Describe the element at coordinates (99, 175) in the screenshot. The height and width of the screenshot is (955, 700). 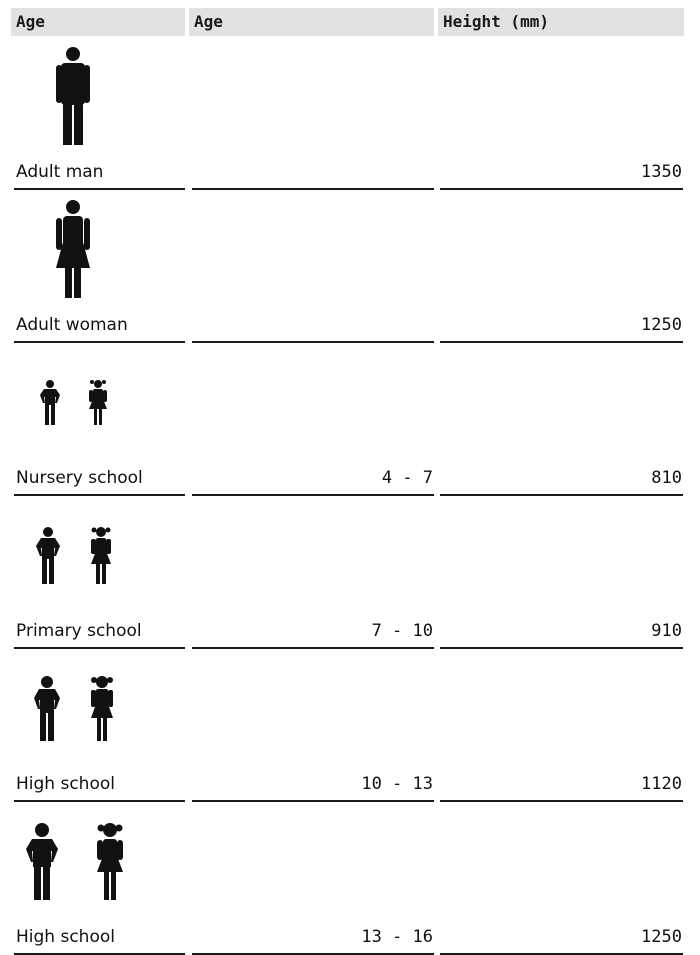
I see `row-label: Adult man` at that location.